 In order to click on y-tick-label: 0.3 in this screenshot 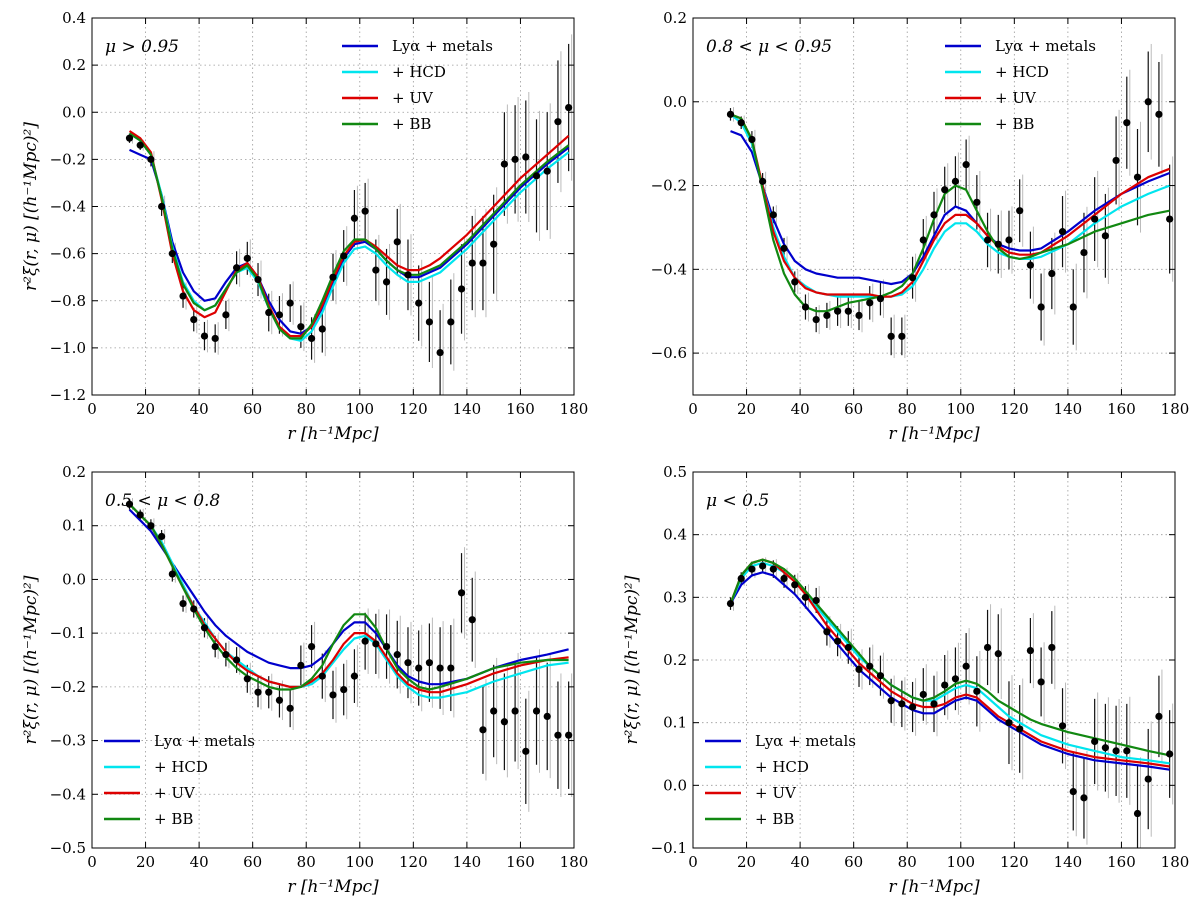, I will do `click(675, 597)`.